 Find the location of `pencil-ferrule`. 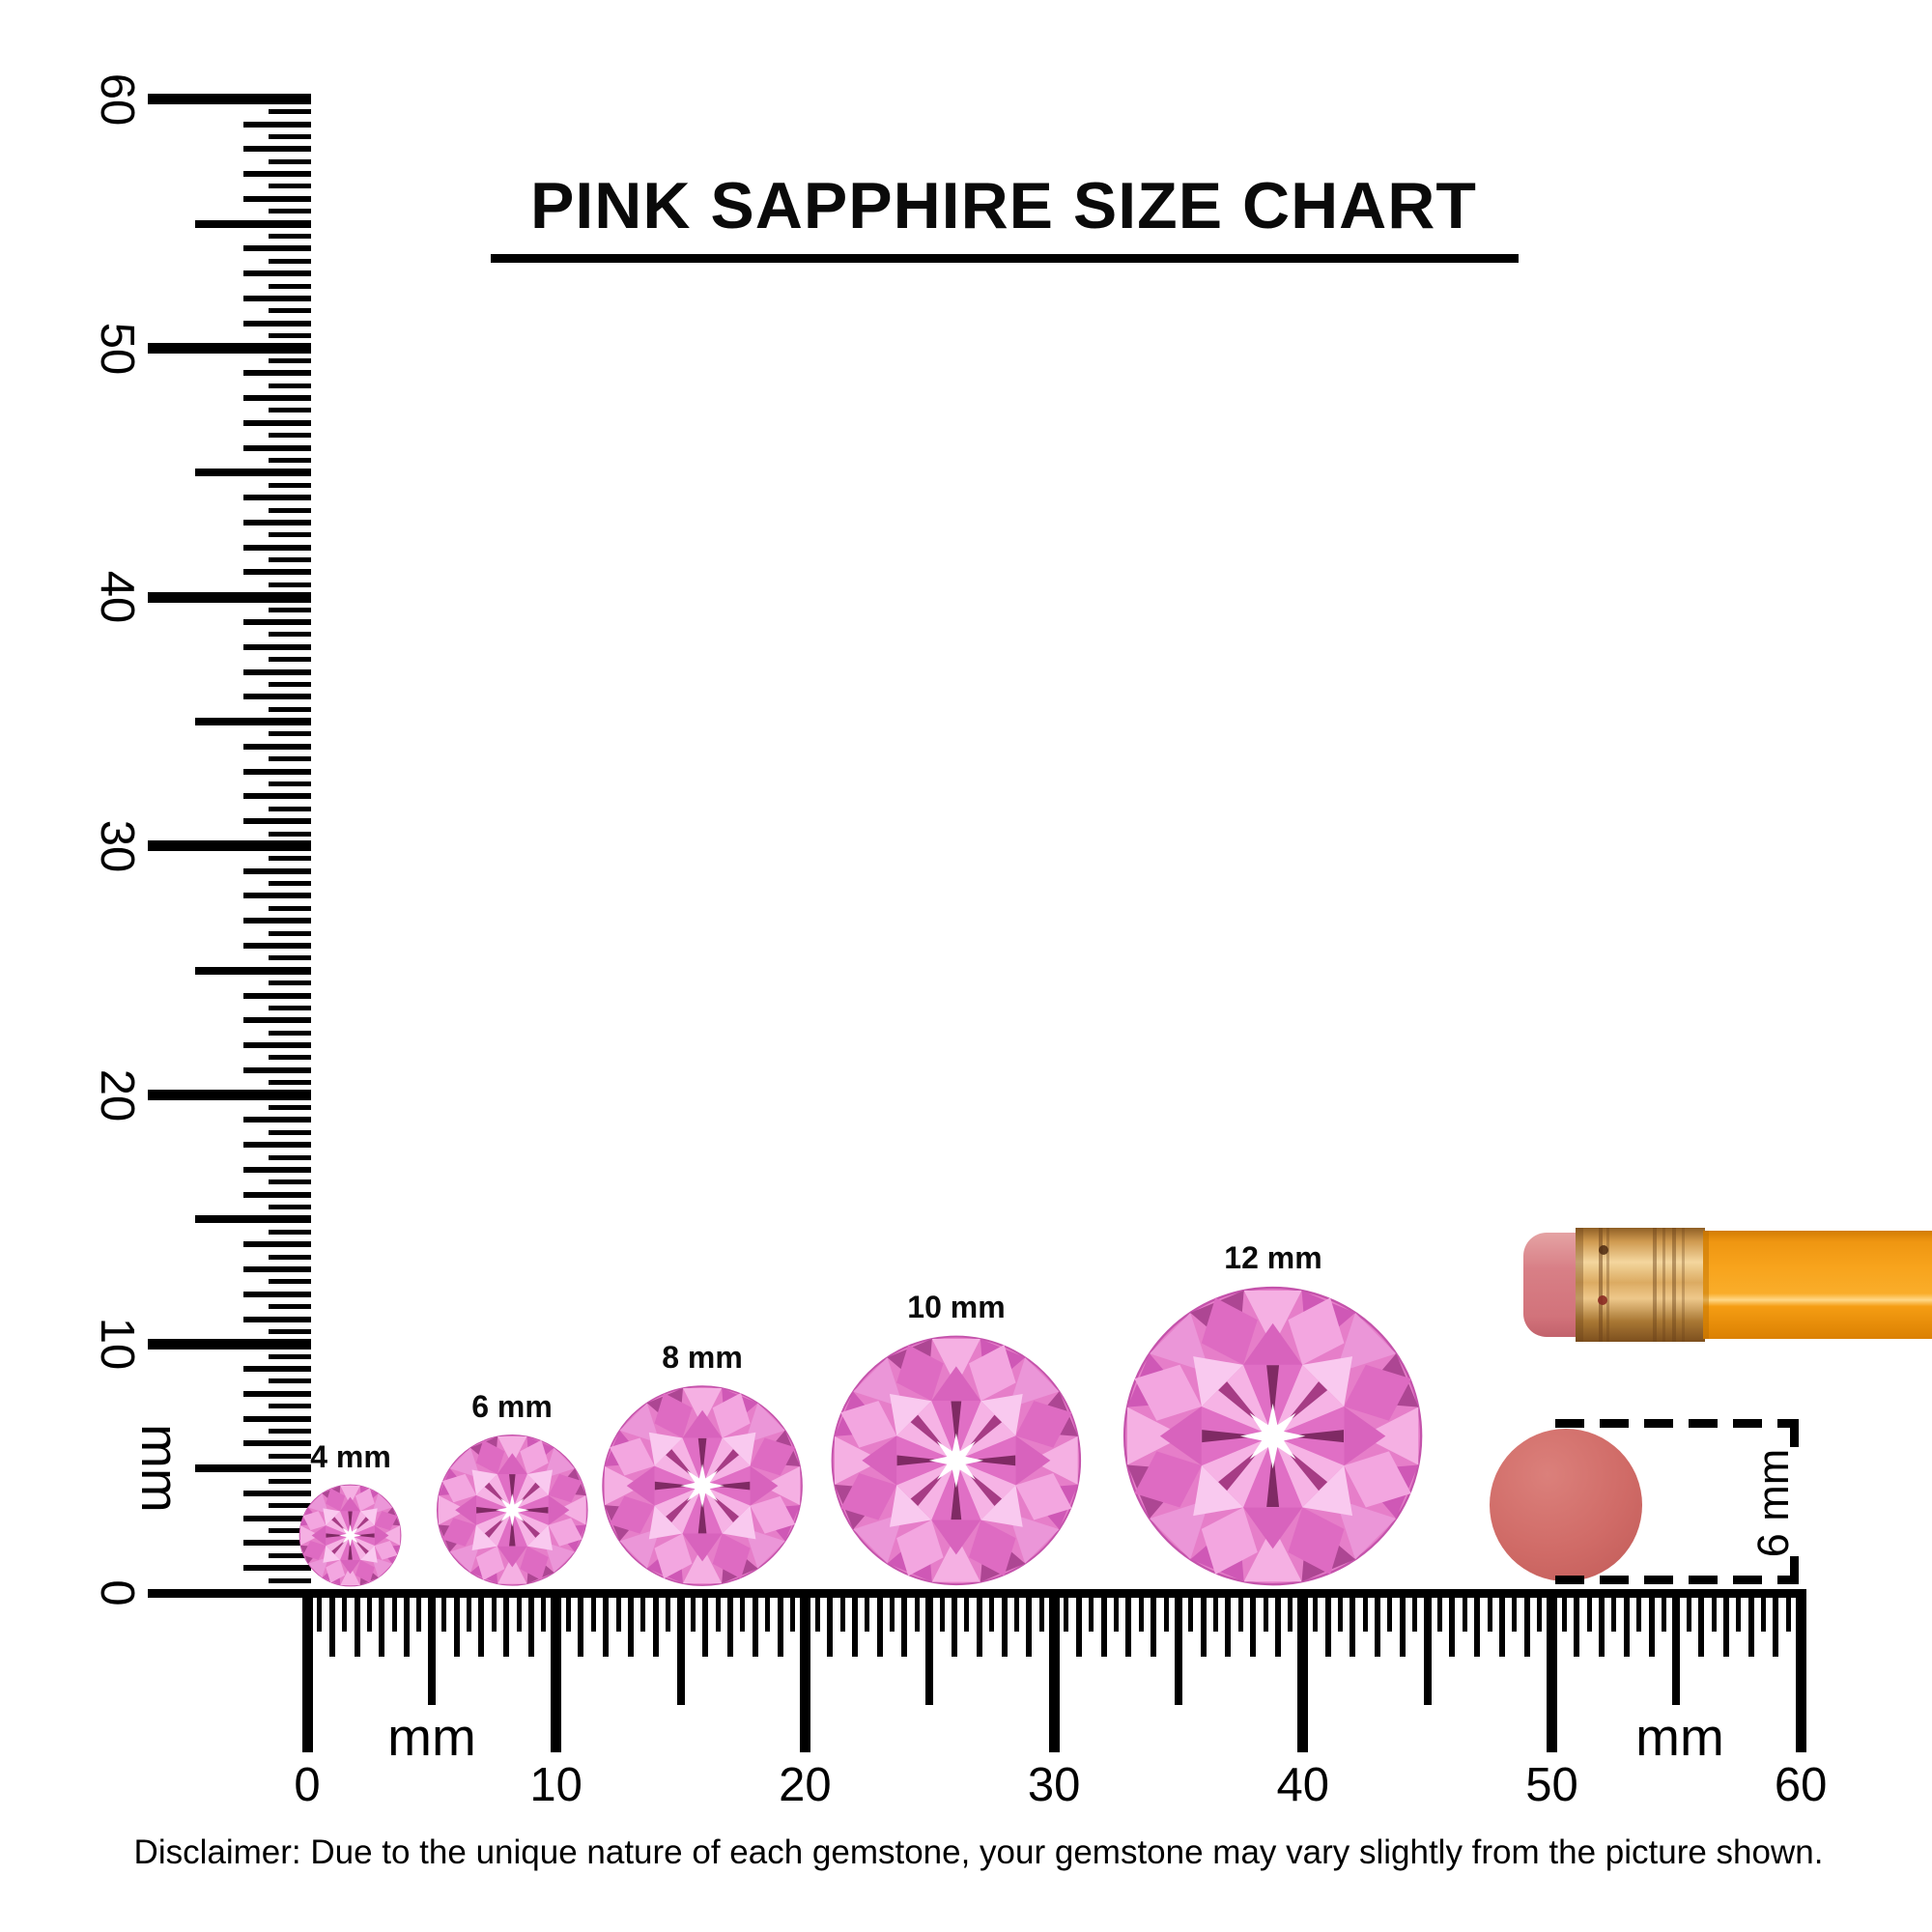

pencil-ferrule is located at coordinates (1640, 1285).